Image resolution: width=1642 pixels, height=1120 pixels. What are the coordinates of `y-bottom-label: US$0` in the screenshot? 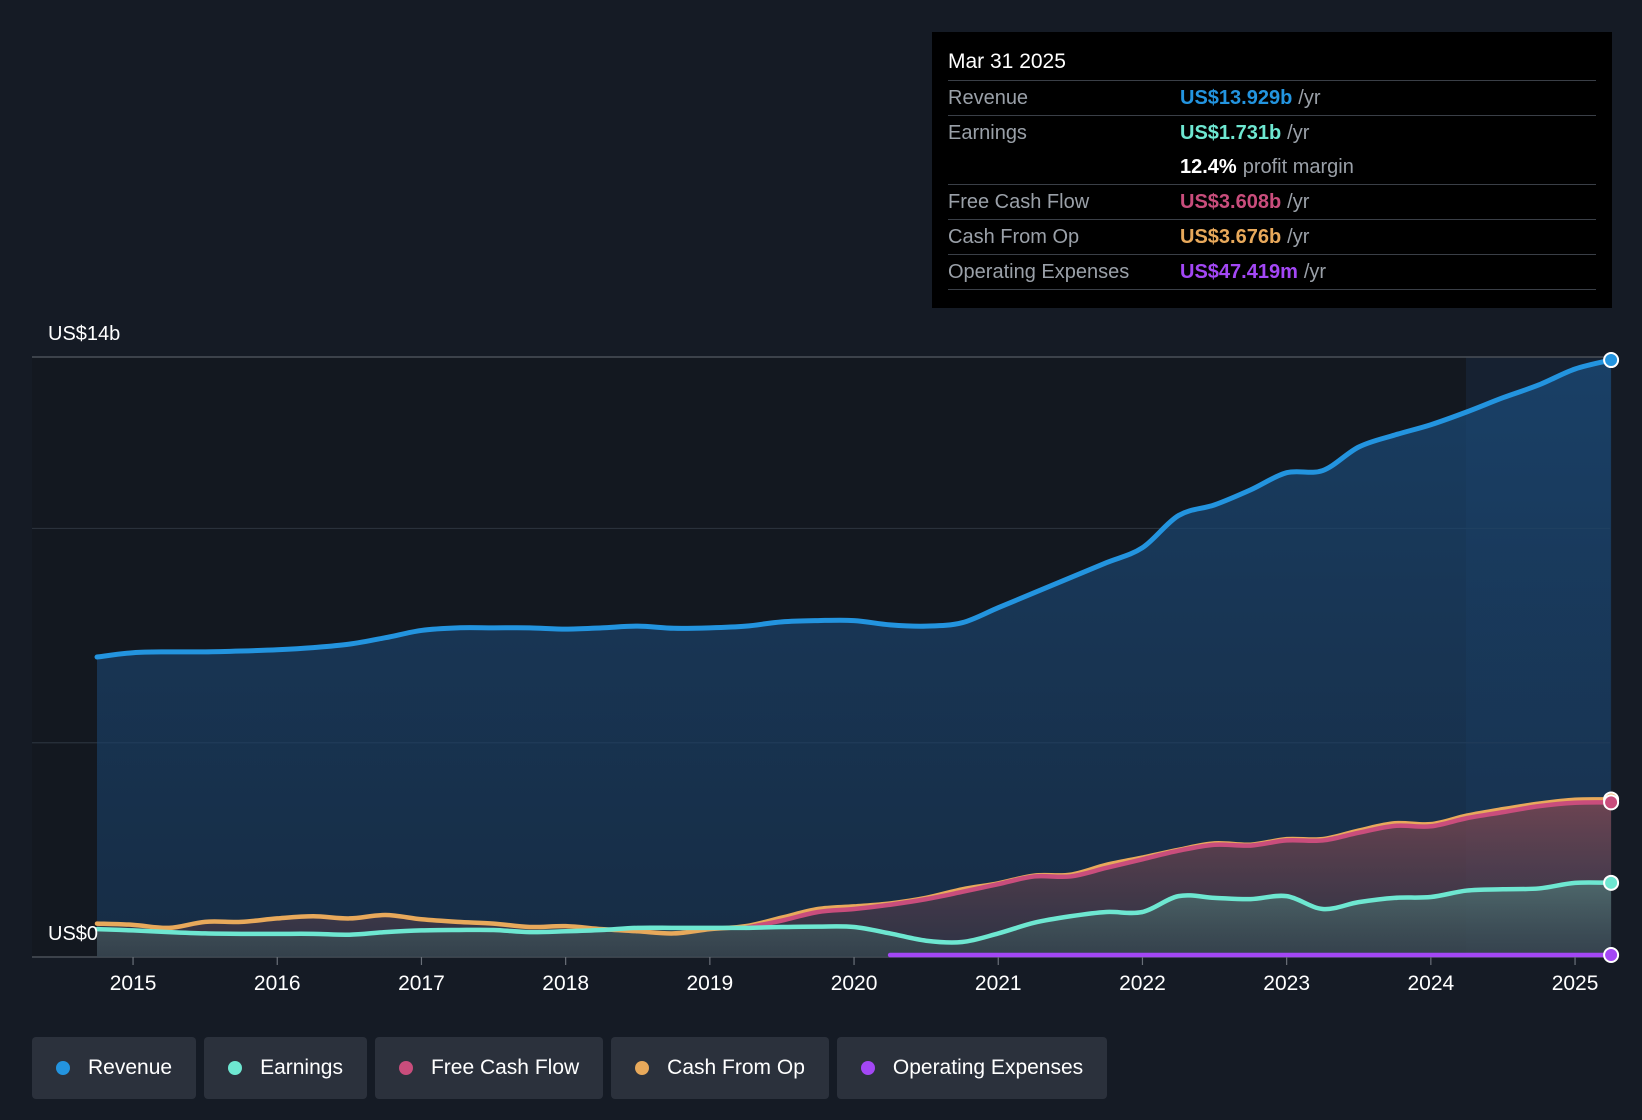 It's located at (73, 934).